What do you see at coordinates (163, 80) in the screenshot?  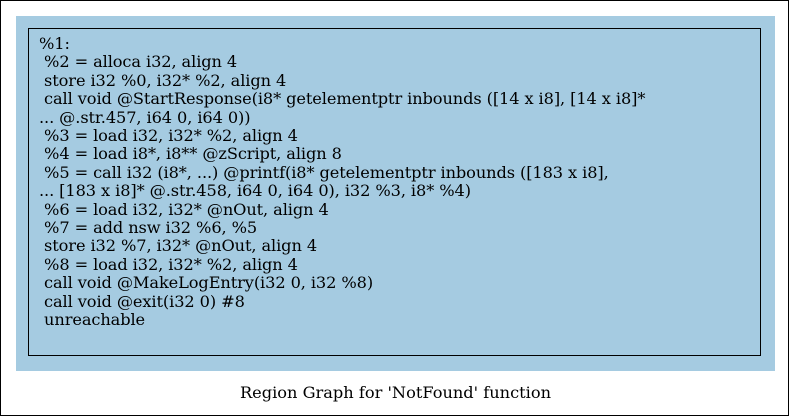 I see `code-line: store i32 %0, i32* %2, align 4` at bounding box center [163, 80].